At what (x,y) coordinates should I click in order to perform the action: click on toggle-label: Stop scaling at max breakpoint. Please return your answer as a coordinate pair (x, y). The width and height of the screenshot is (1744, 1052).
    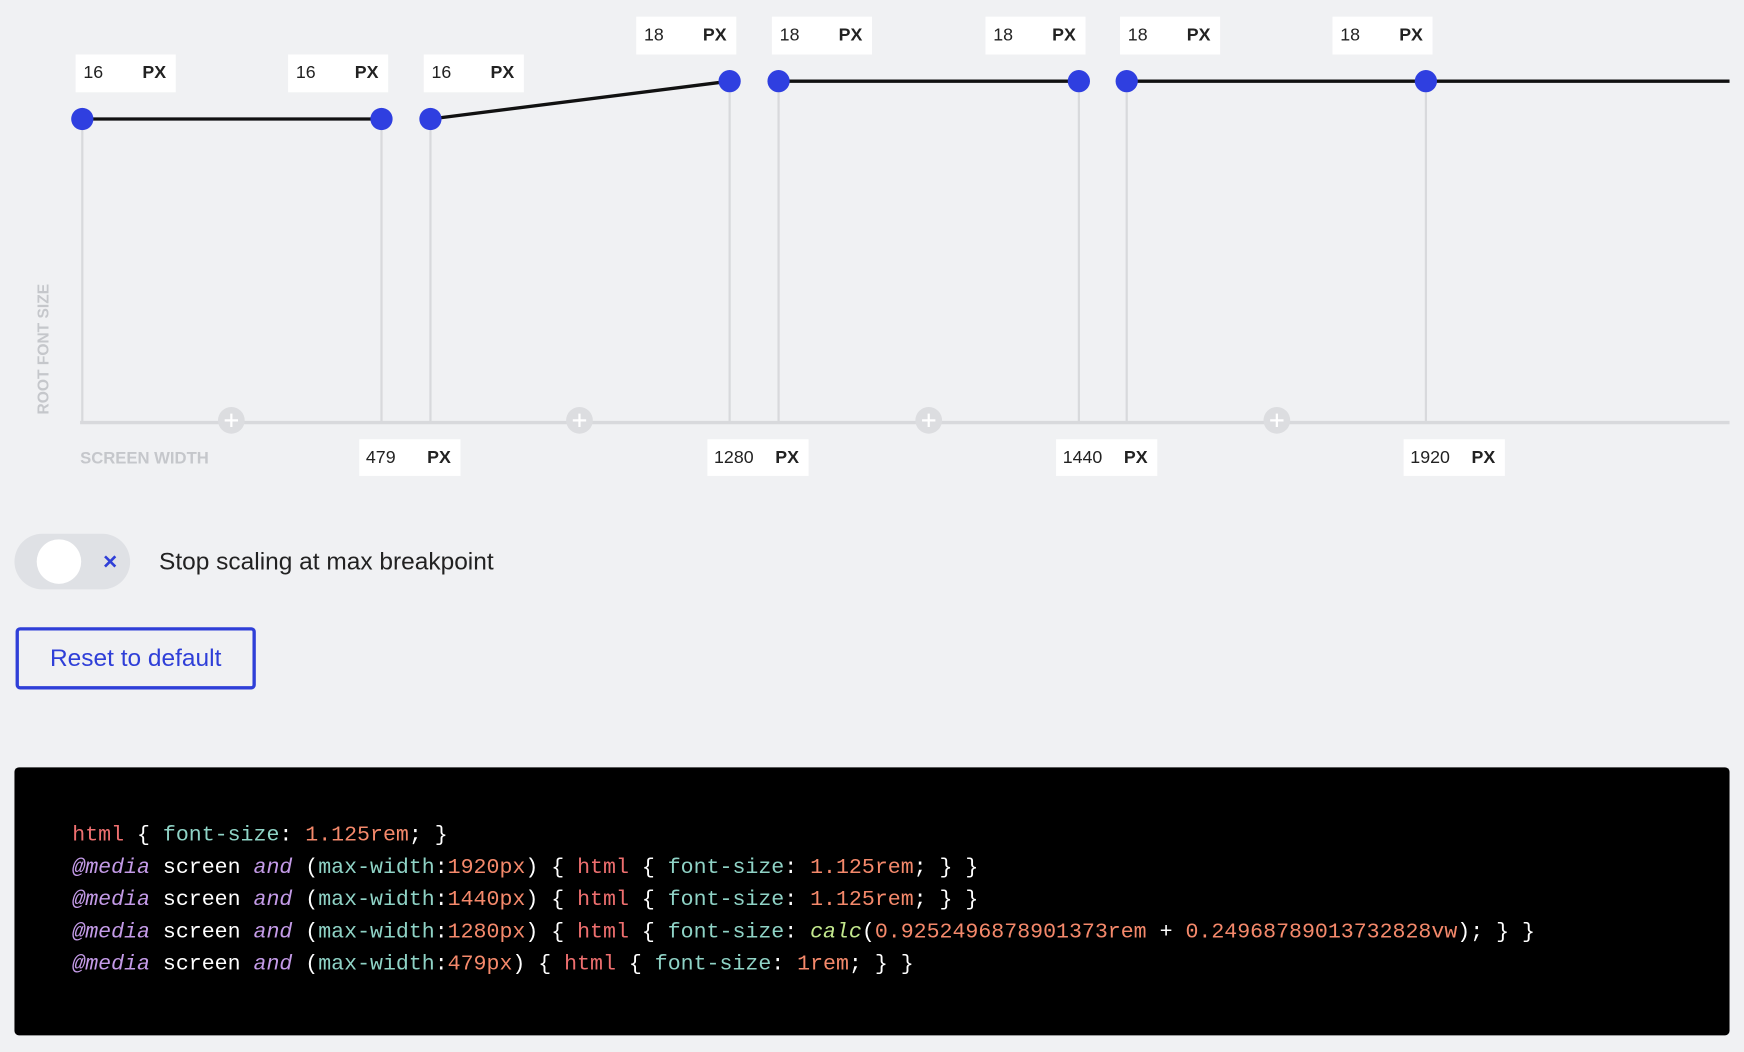
    Looking at the image, I should click on (326, 561).